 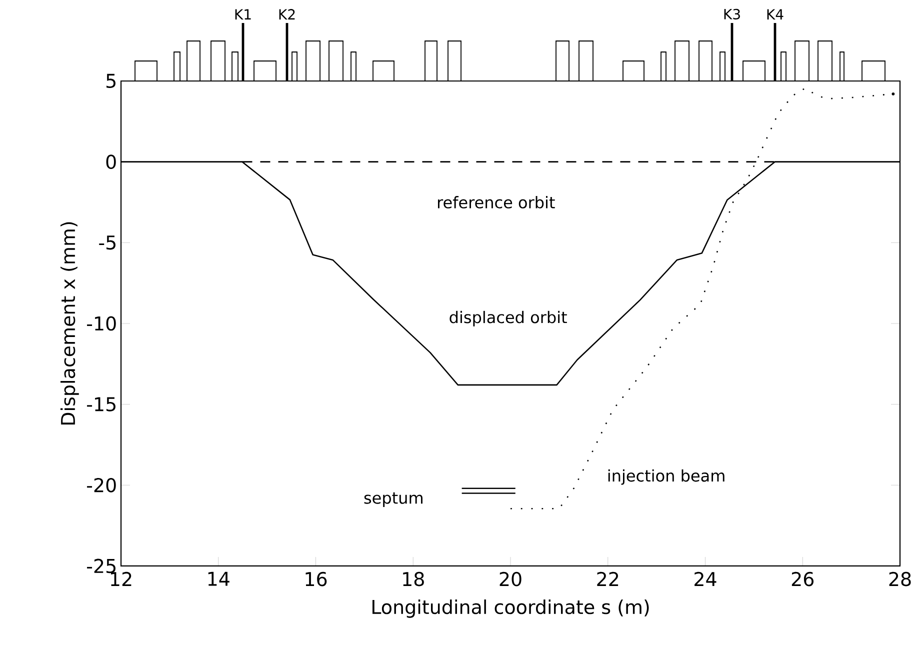 I want to click on series-label: displaced orbit, so click(x=508, y=318).